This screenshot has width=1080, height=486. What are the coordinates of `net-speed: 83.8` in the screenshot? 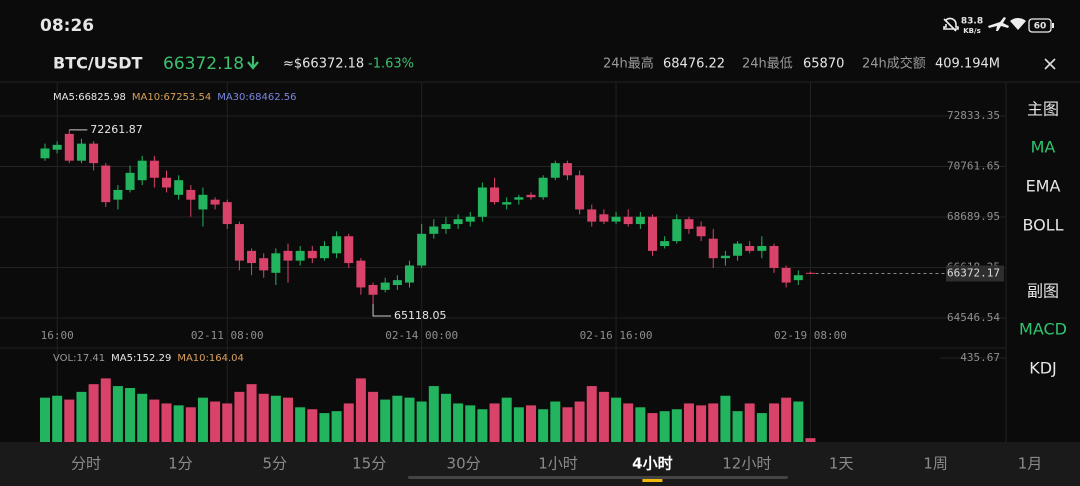 It's located at (972, 22).